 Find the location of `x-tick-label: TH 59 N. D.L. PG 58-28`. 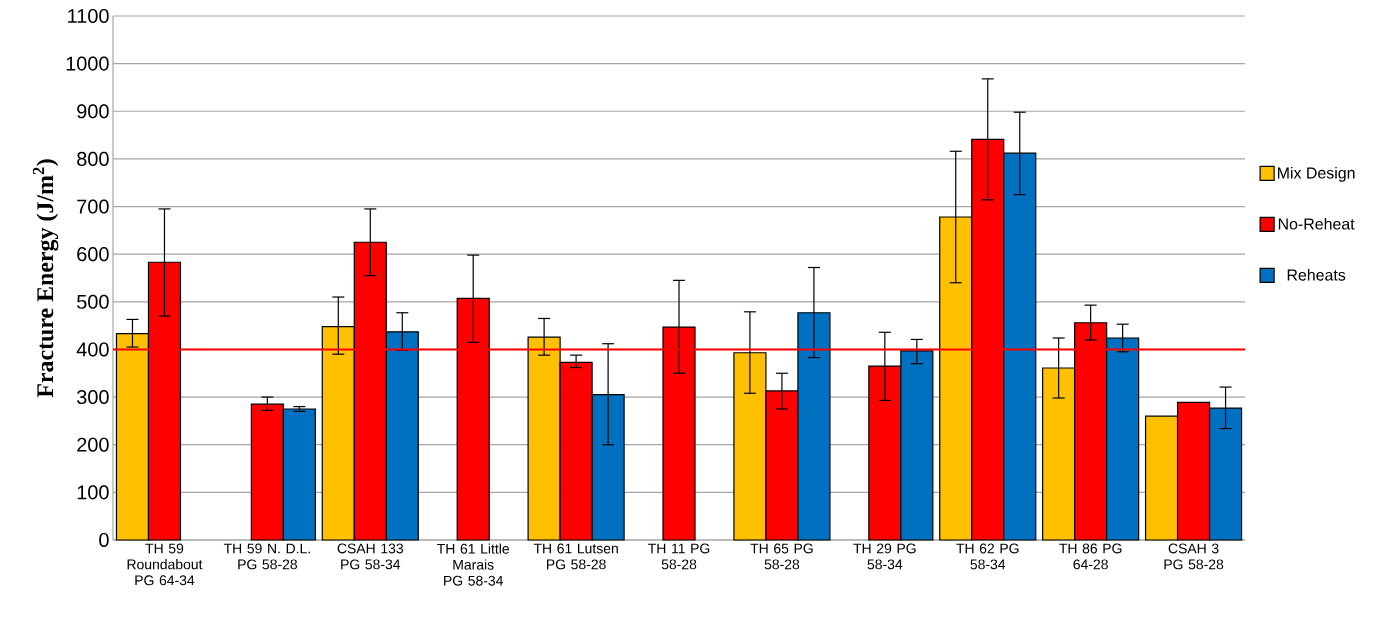

x-tick-label: TH 59 N. D.L. PG 58-28 is located at coordinates (266, 556).